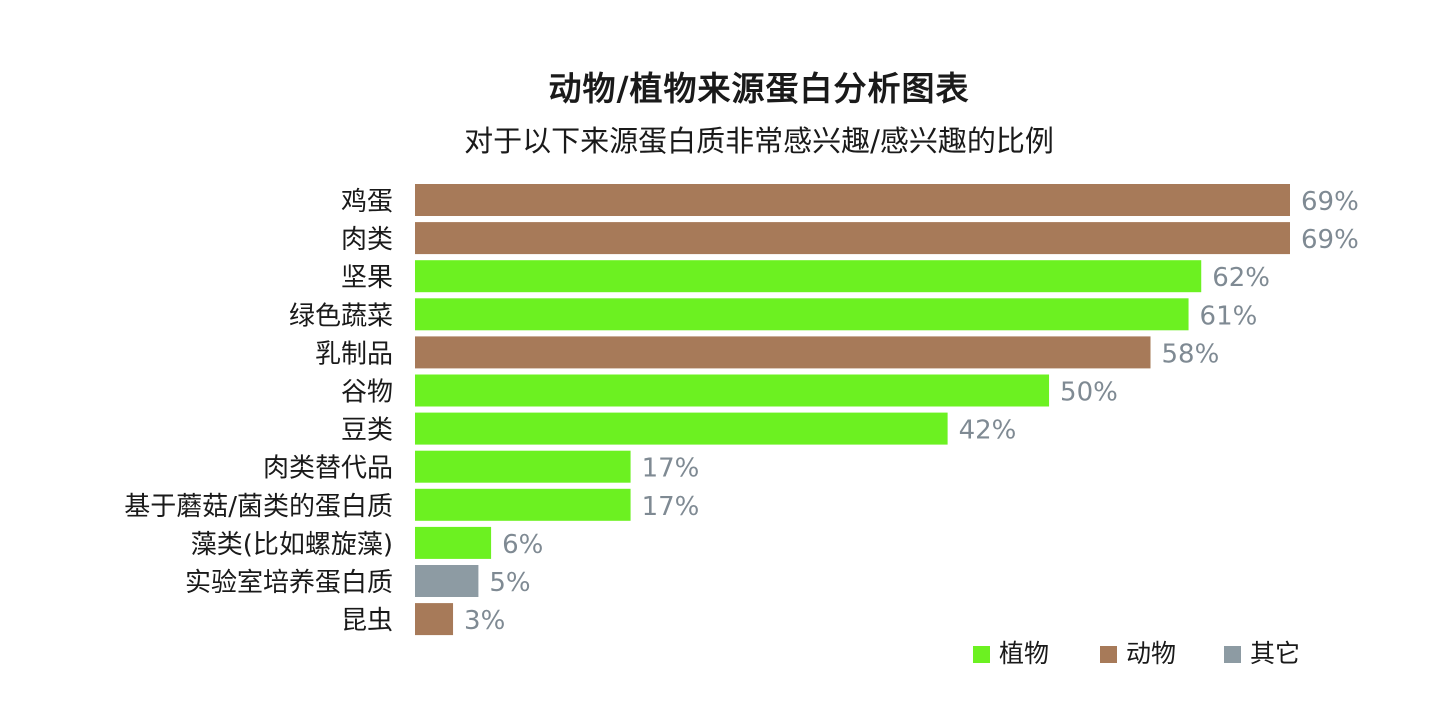 The height and width of the screenshot is (709, 1440). I want to click on category-label-0: 鸡蛋, so click(367, 202).